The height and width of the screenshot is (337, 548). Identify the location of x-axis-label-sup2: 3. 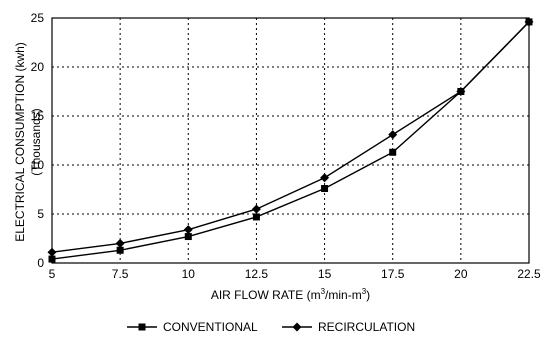
(364, 291).